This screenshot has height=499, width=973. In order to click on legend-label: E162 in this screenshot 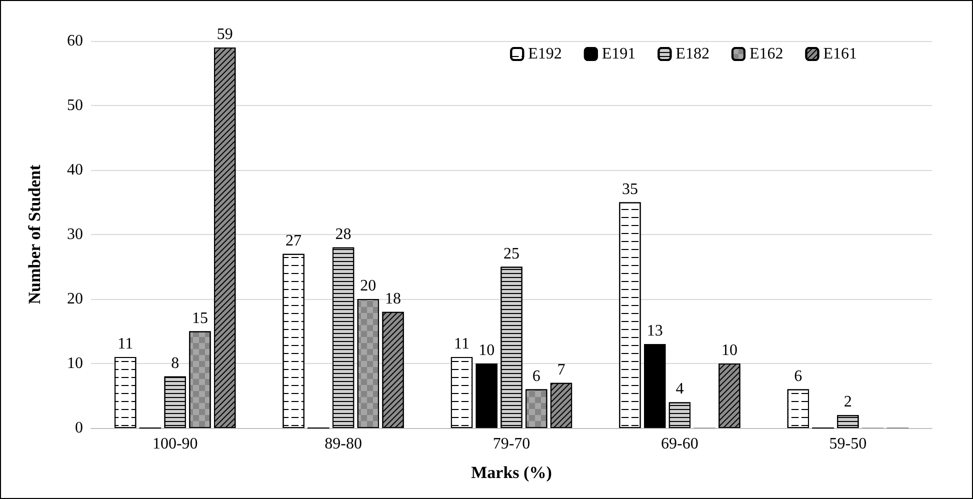, I will do `click(766, 54)`.